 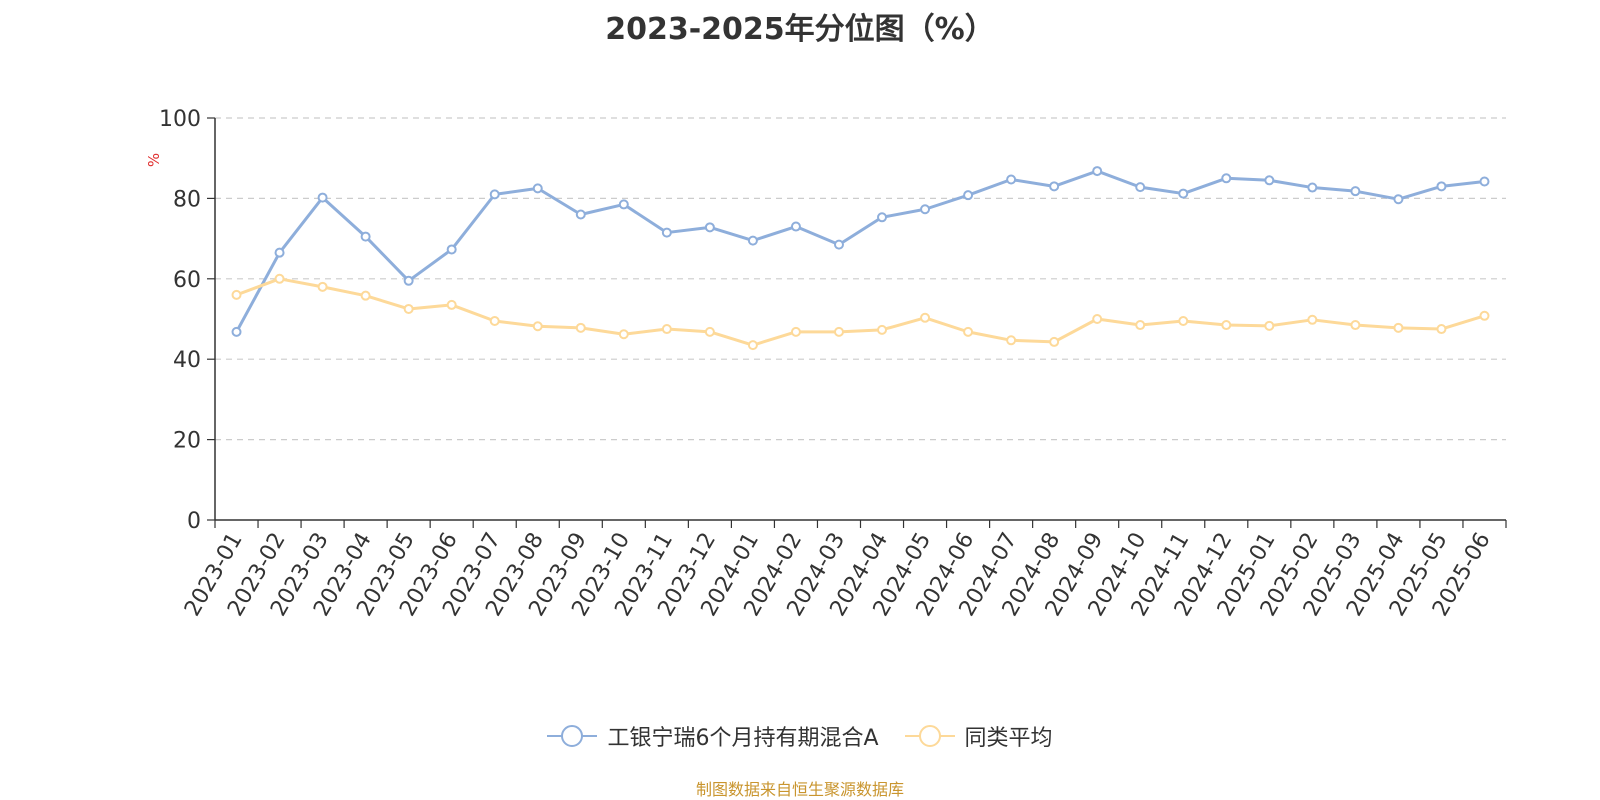 I want to click on y-axis-label: %, so click(x=154, y=160).